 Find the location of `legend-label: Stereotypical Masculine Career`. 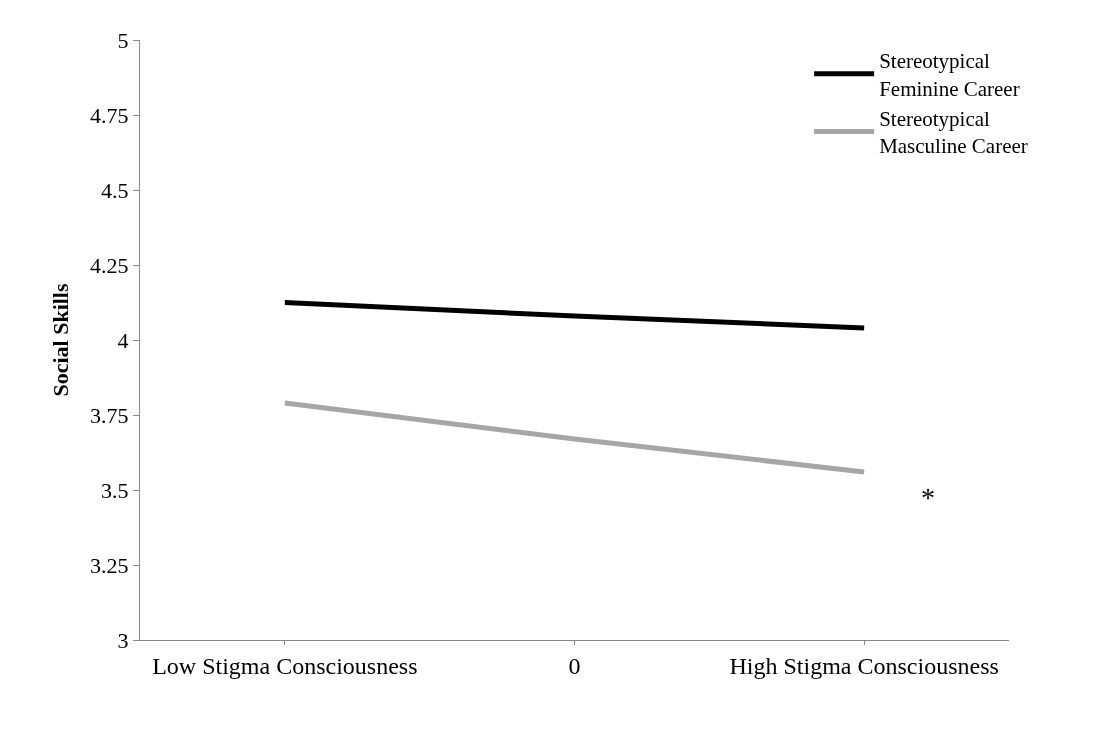

legend-label: Stereotypical Masculine Career is located at coordinates (953, 132).